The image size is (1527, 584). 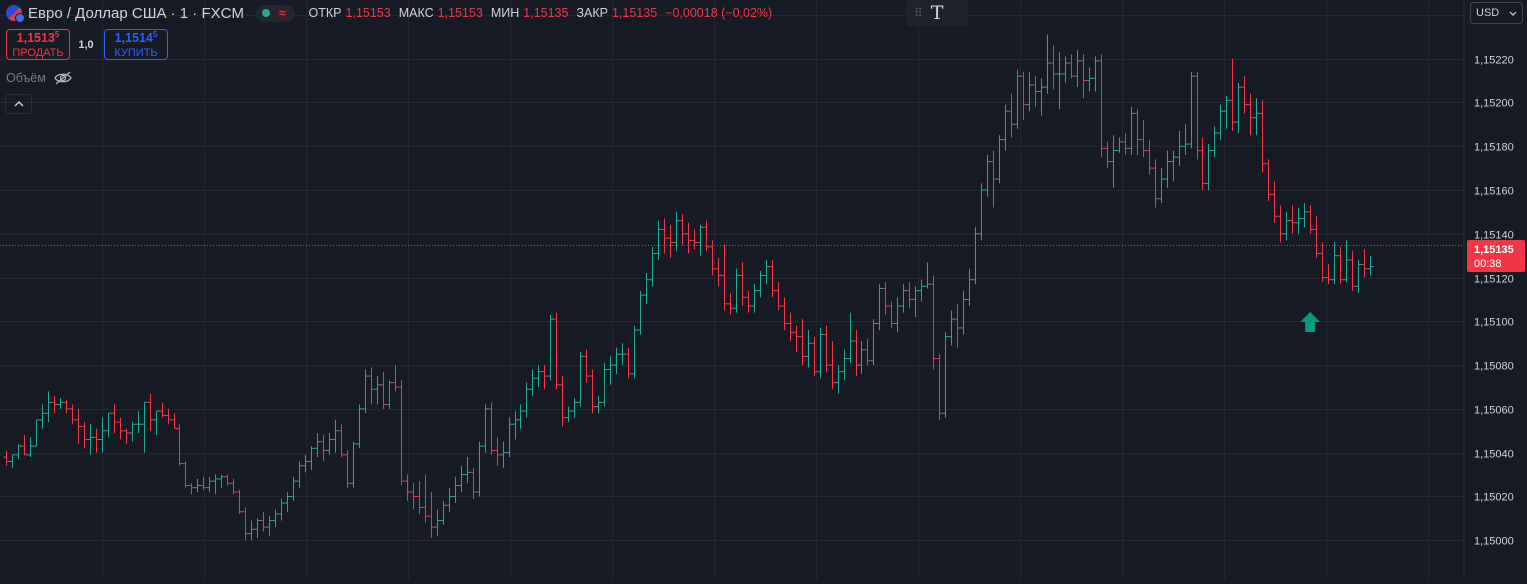 What do you see at coordinates (1494, 104) in the screenshot?
I see `price-tick-label: 1,15200` at bounding box center [1494, 104].